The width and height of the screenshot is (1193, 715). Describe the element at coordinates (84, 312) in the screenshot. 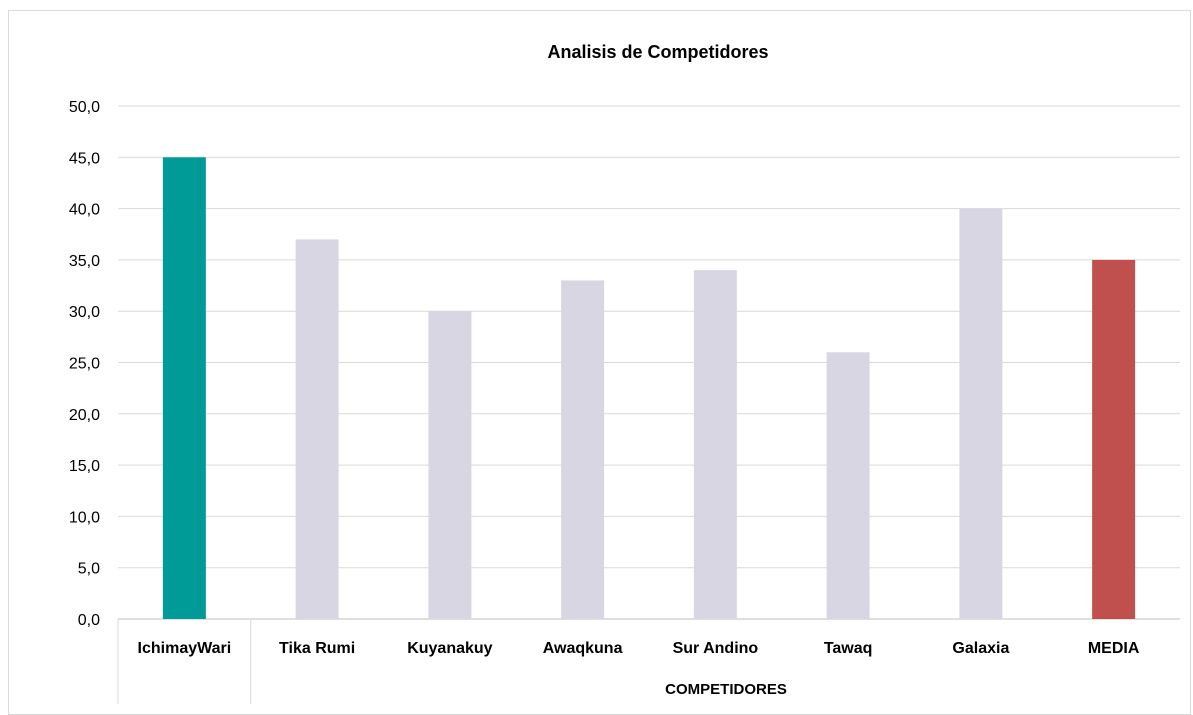

I see `y-tick-label: 30,0` at that location.